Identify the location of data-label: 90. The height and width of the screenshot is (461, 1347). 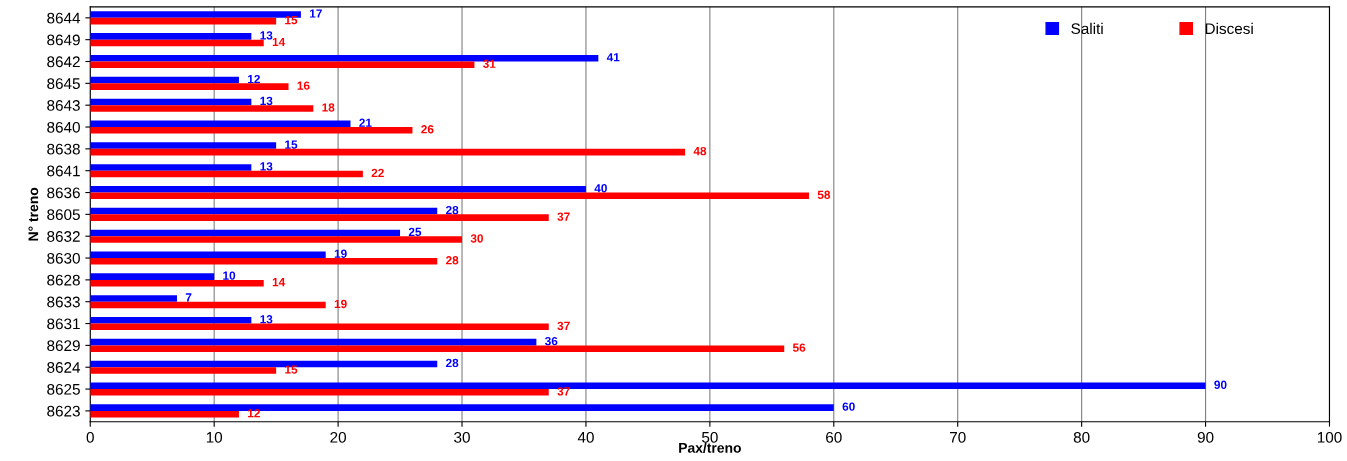
(1220, 384).